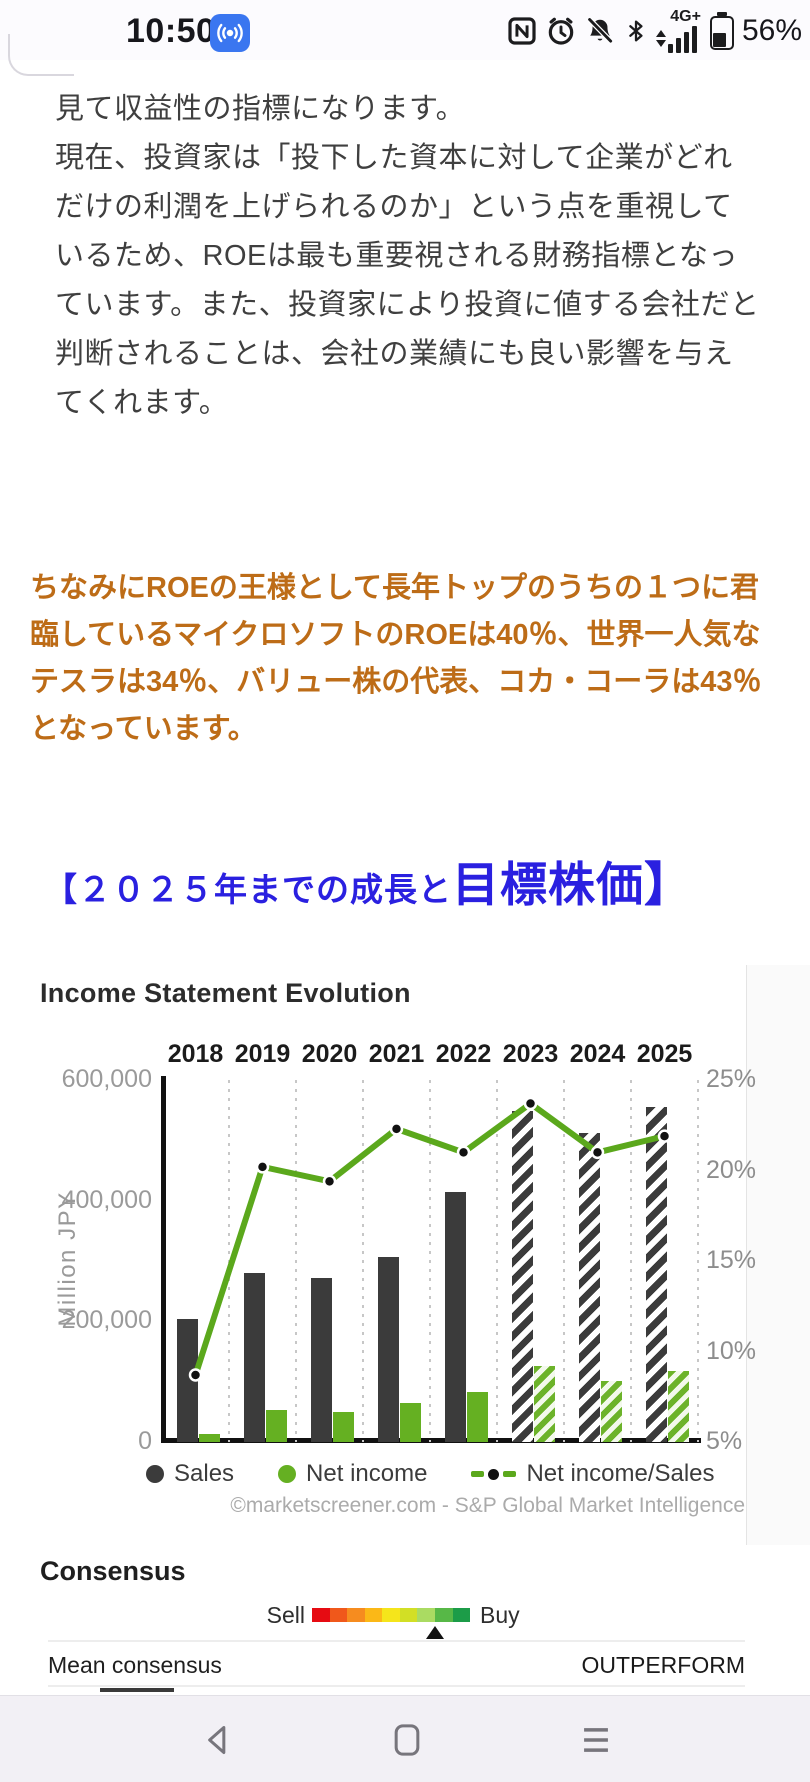  Describe the element at coordinates (343, 1427) in the screenshot. I see `net-income-bar-2020` at that location.